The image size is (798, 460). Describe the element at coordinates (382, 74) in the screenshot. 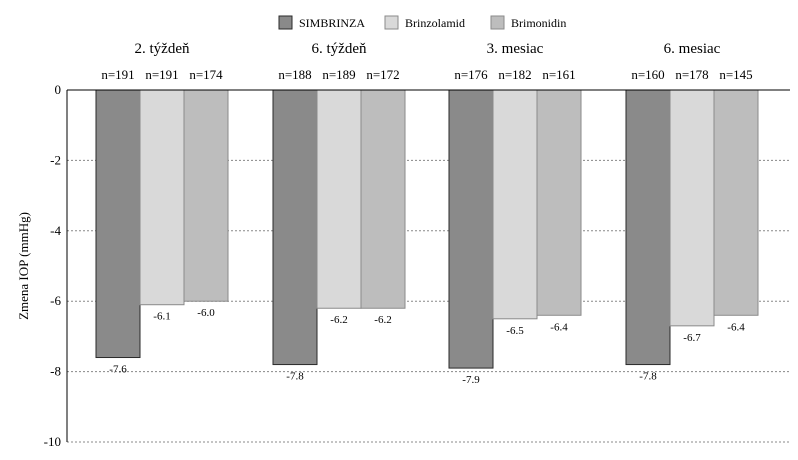

I see `sample-size-label: n=172` at that location.